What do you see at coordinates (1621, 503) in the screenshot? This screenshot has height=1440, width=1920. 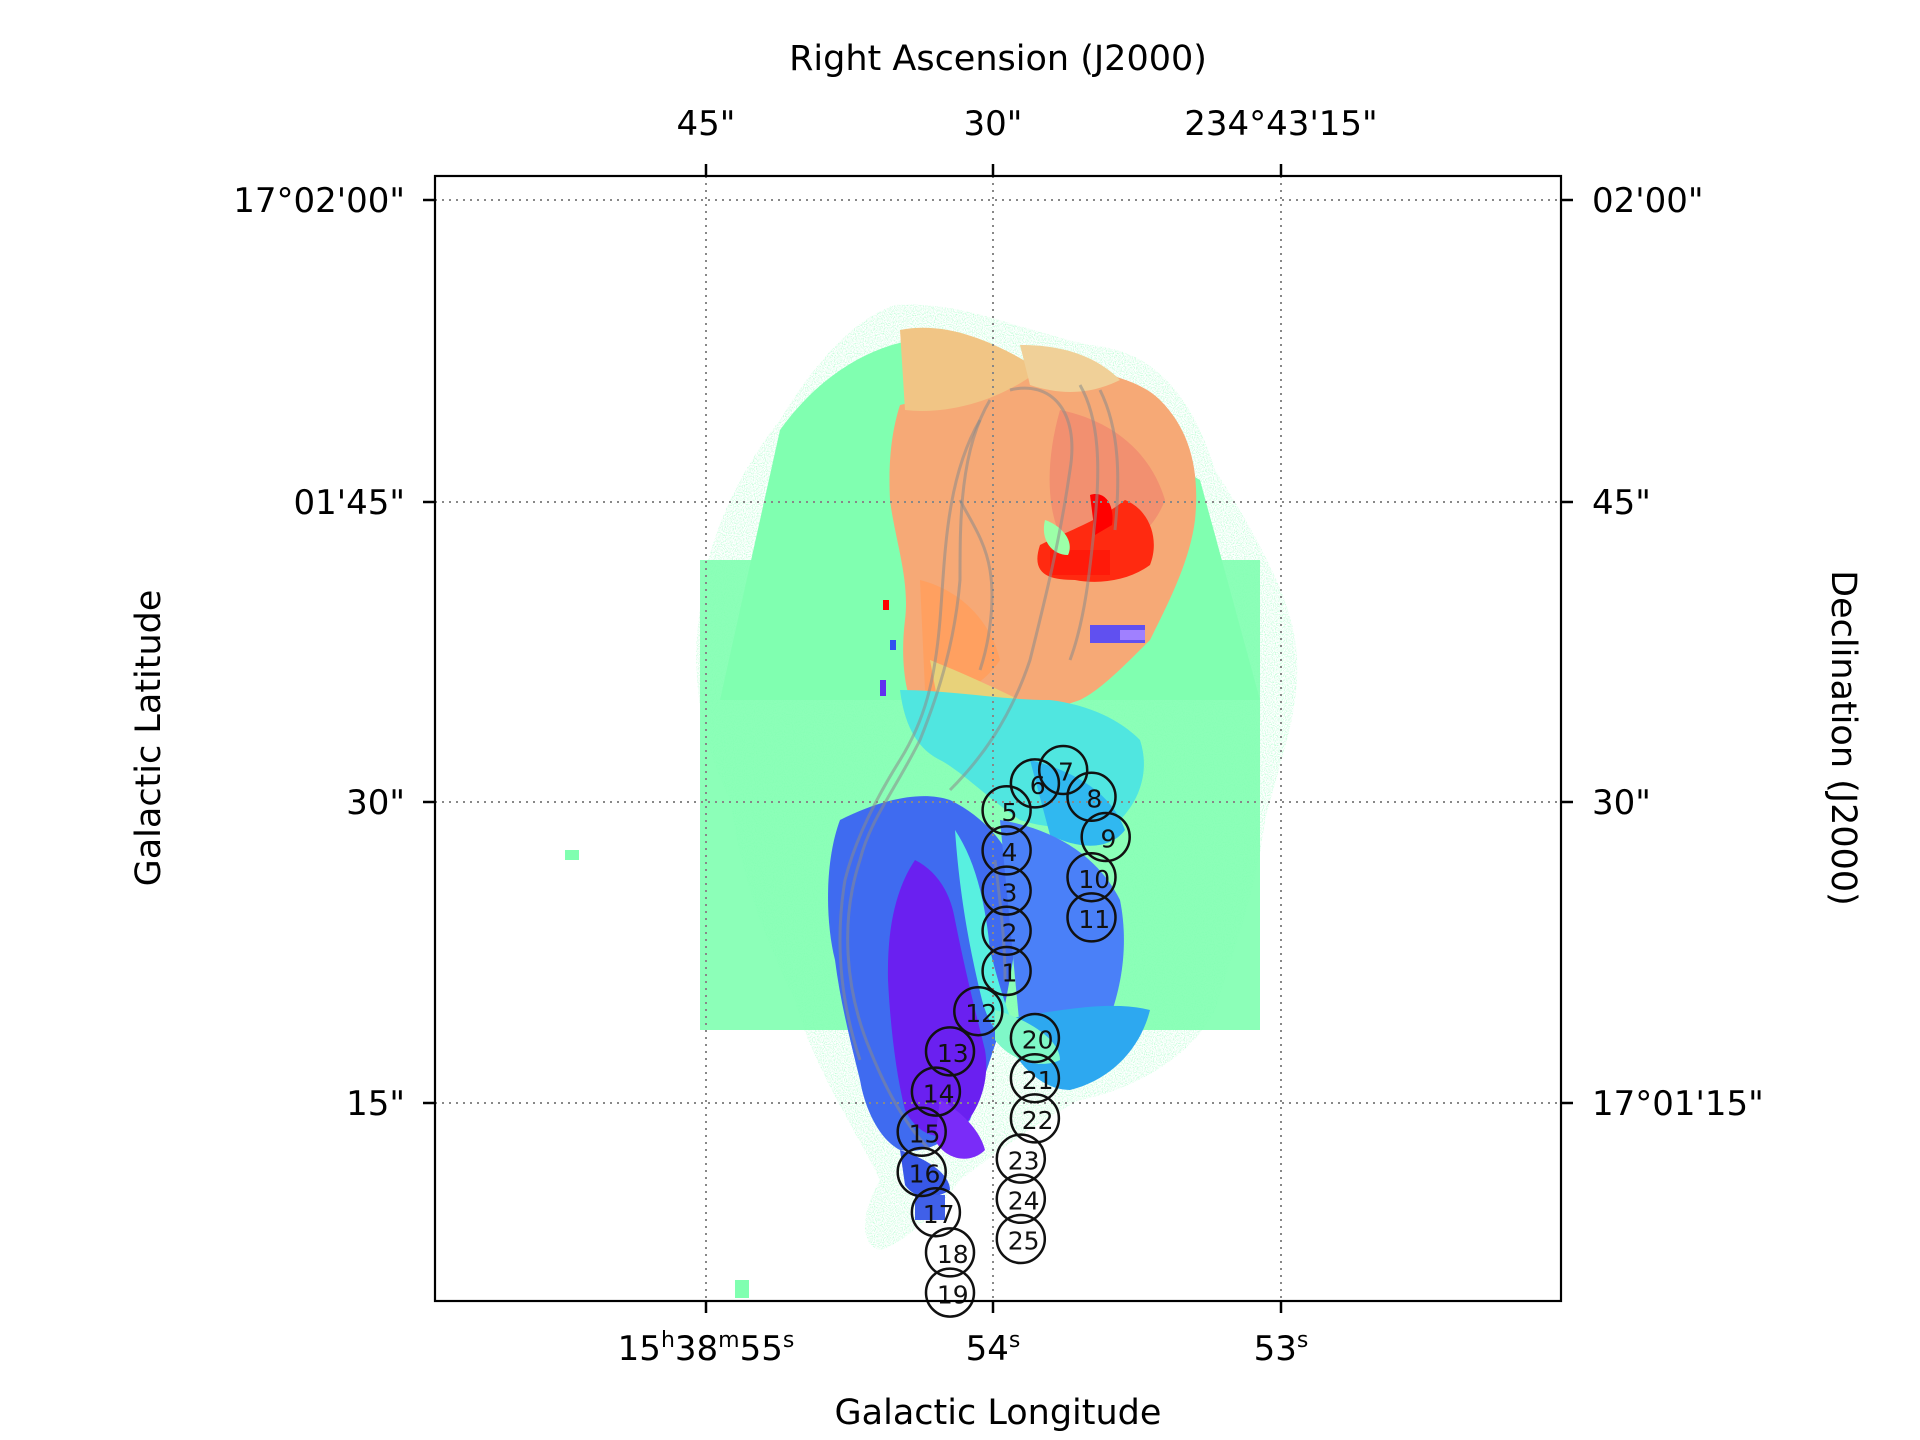 I see `right-tick-label-2: 45"` at bounding box center [1621, 503].